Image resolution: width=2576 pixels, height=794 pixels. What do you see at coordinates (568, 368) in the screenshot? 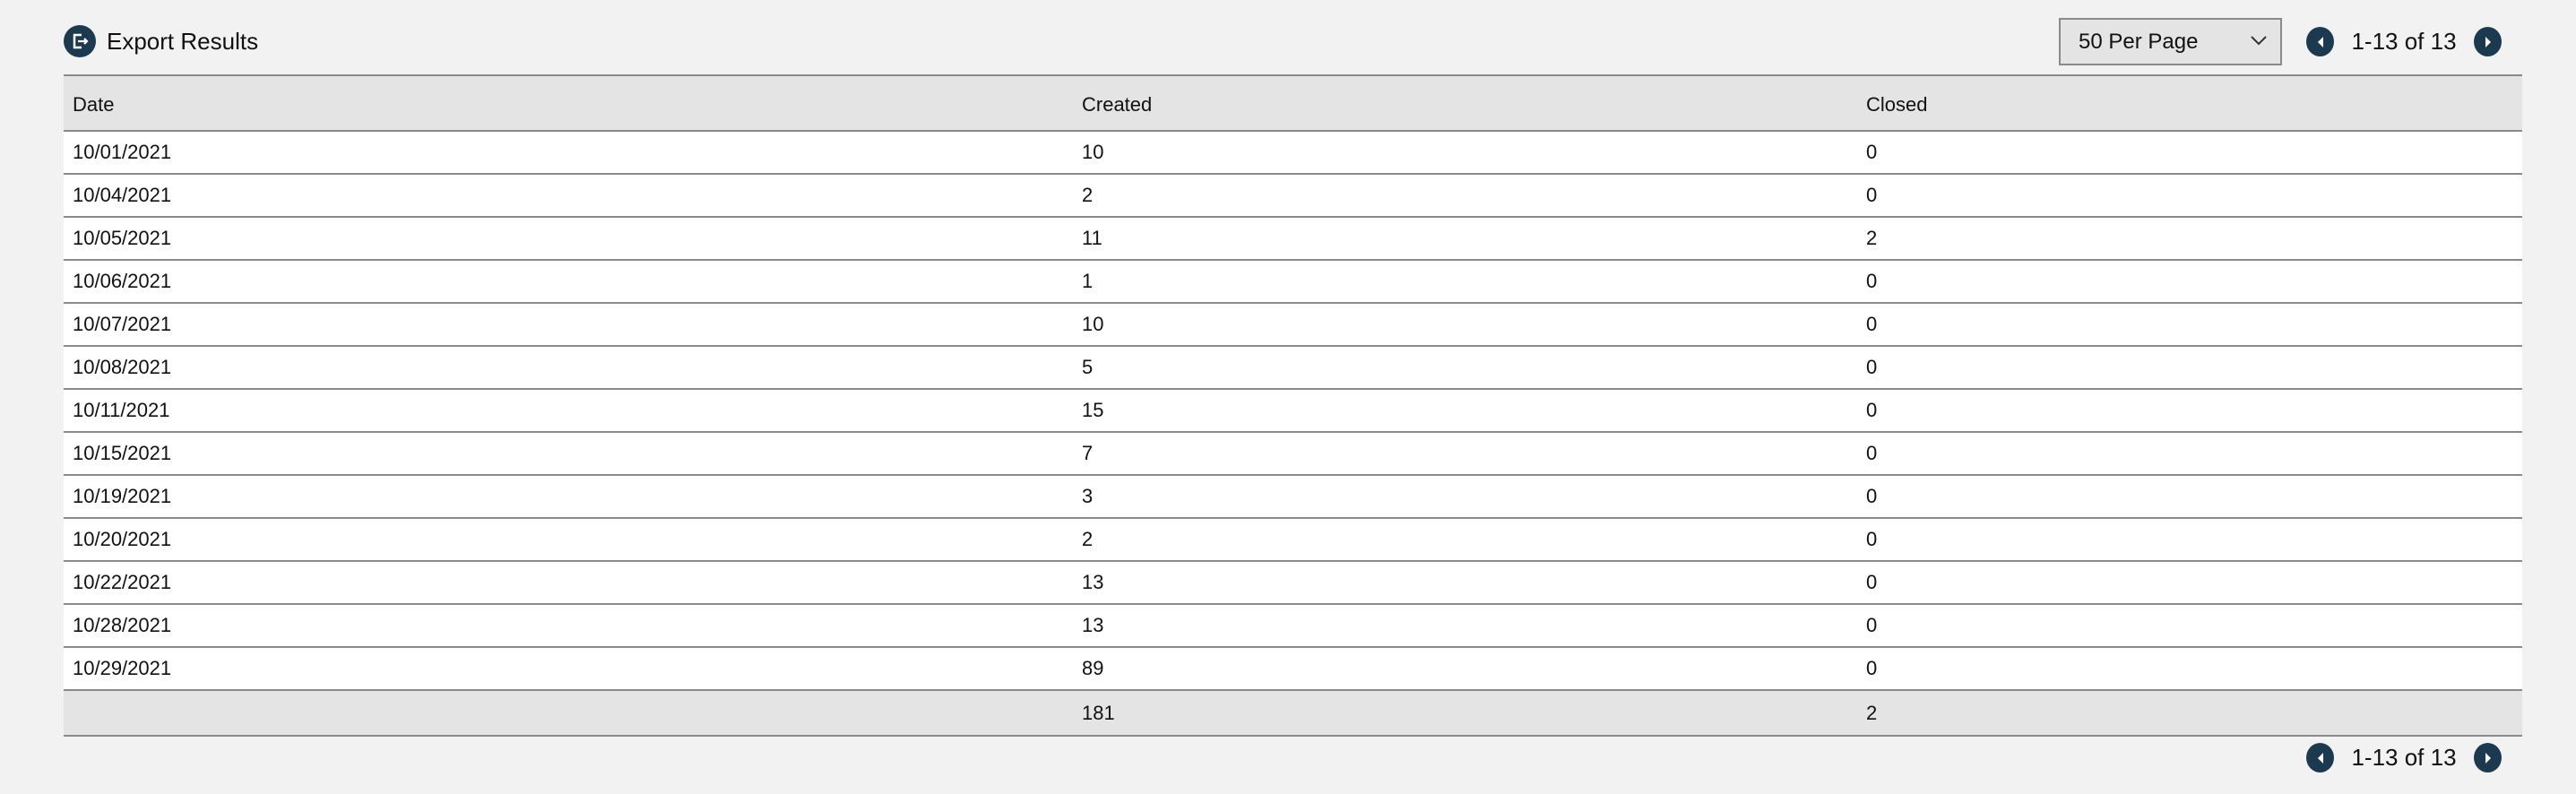
I see `cell-date: 10/08/2021` at bounding box center [568, 368].